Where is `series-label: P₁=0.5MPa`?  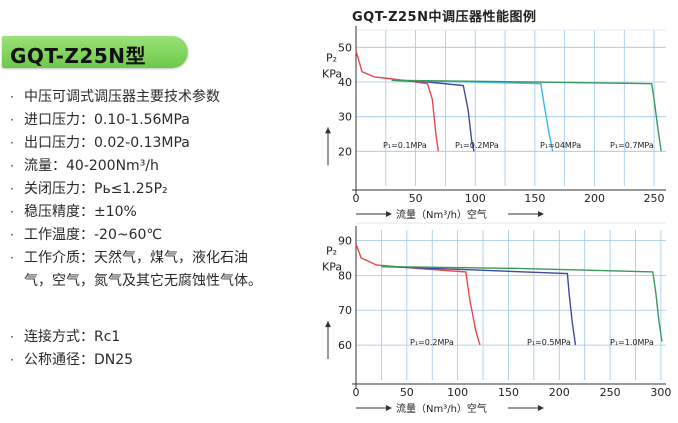
series-label: P₁=0.5MPa is located at coordinates (549, 342).